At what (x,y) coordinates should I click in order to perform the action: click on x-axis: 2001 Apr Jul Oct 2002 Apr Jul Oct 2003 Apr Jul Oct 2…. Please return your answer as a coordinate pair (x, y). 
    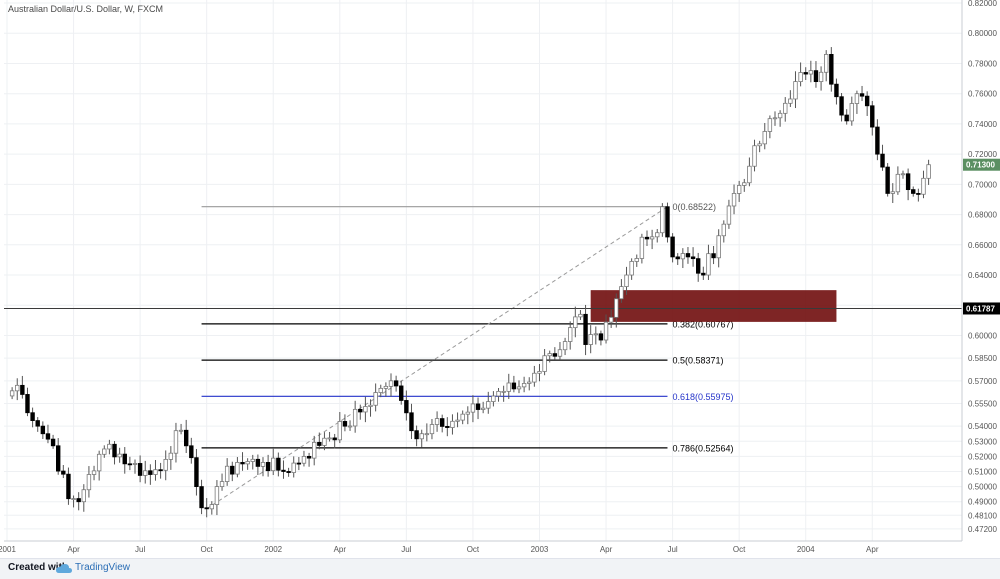
    Looking at the image, I should click on (481, 547).